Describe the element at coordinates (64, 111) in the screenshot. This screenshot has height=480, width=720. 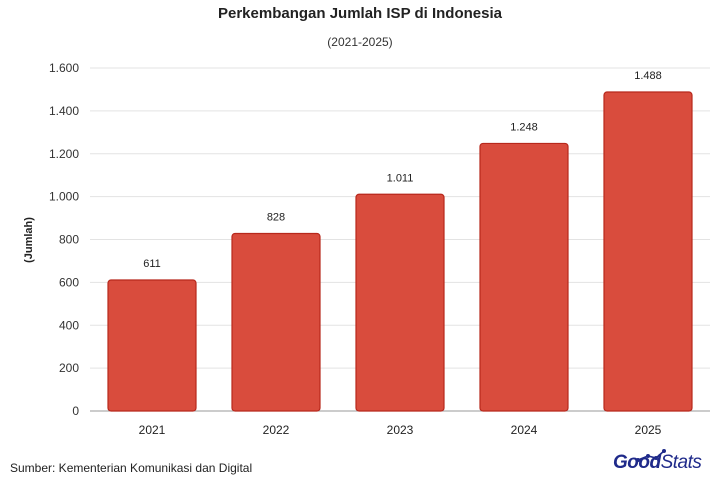
I see `y-tick-label: 1.400` at that location.